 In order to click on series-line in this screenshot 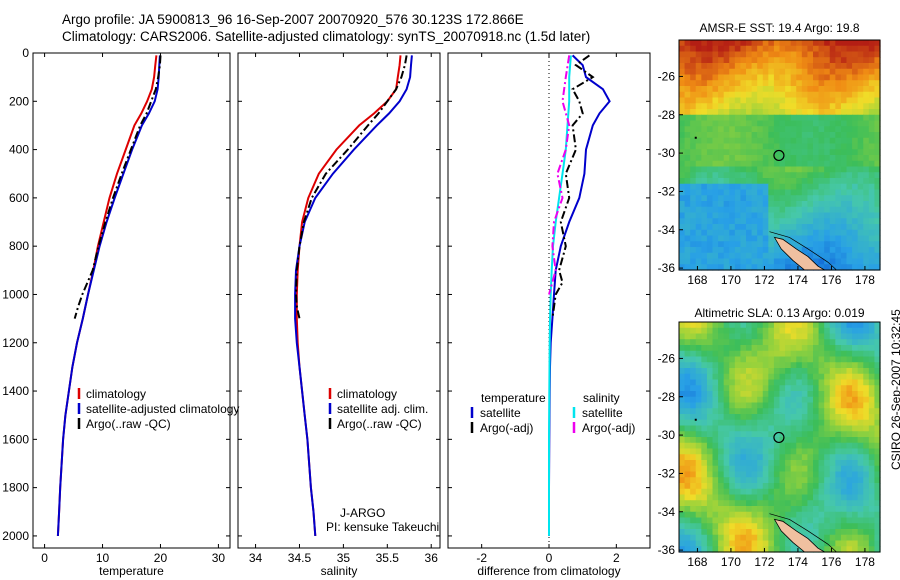, I will do `click(573, 186)`.